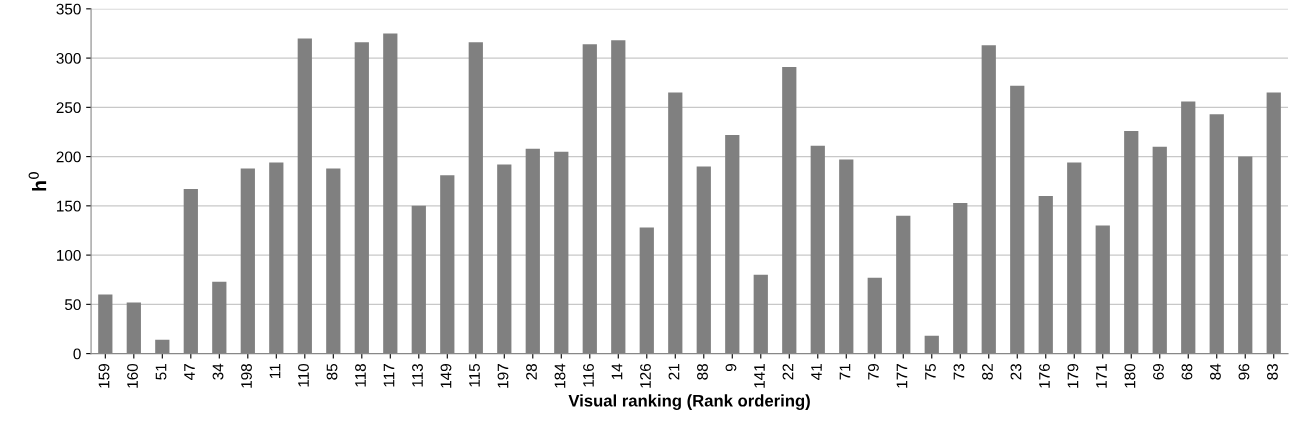 The image size is (1301, 442). What do you see at coordinates (873, 372) in the screenshot?
I see `x-tick-label: 79` at bounding box center [873, 372].